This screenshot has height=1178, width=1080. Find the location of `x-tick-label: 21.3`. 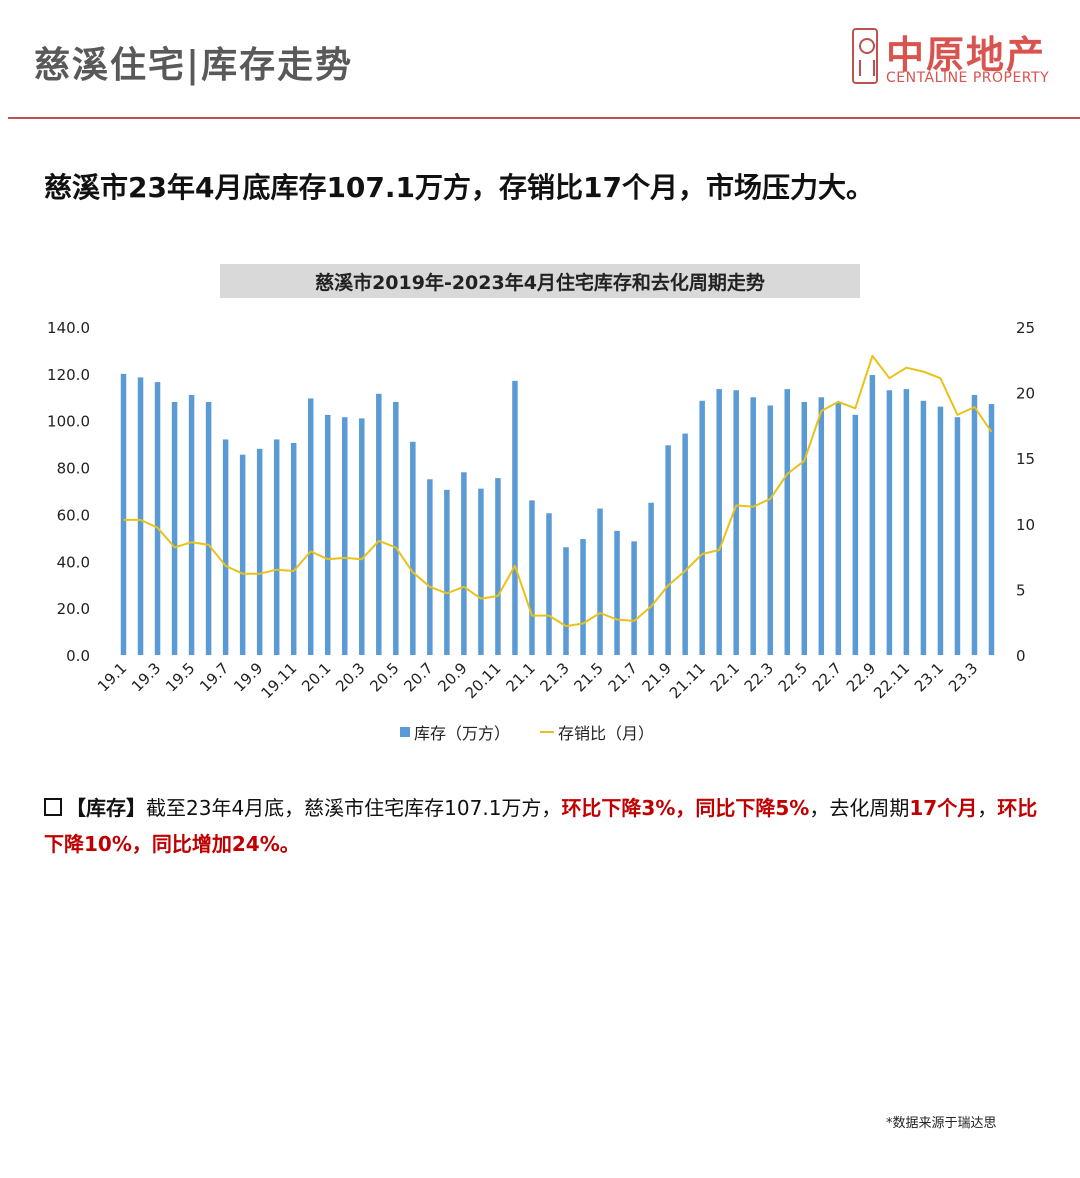

x-tick-label: 21.3 is located at coordinates (554, 677).